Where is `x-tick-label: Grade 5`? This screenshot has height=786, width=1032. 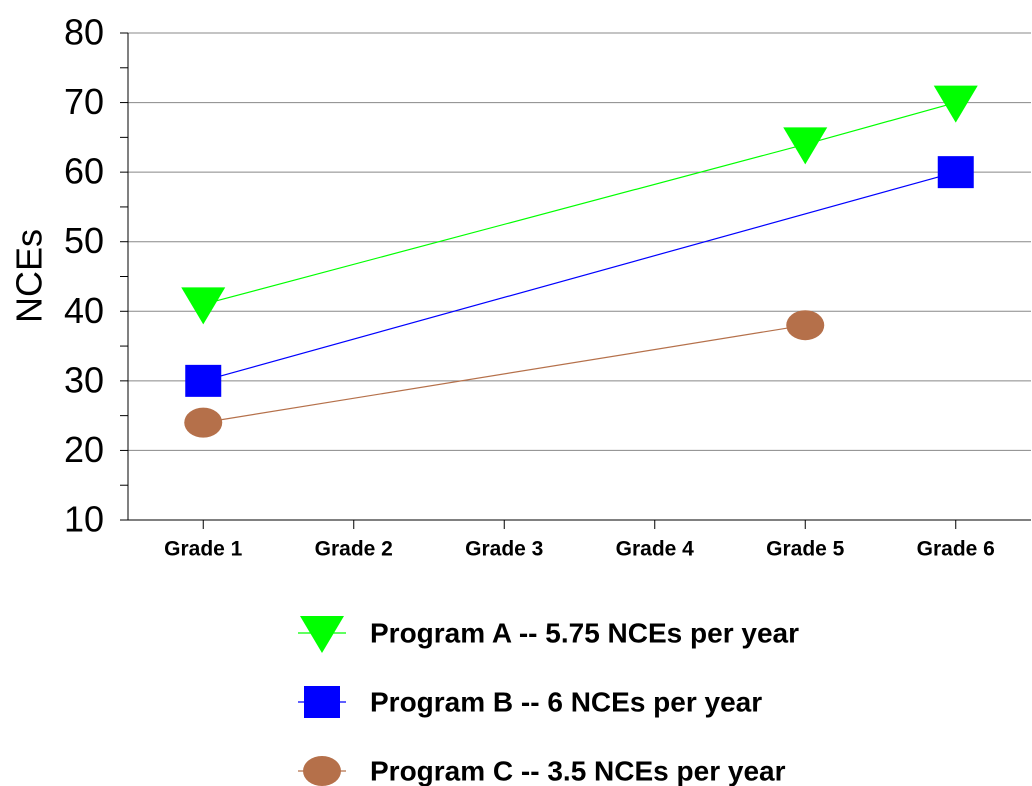 x-tick-label: Grade 5 is located at coordinates (805, 549).